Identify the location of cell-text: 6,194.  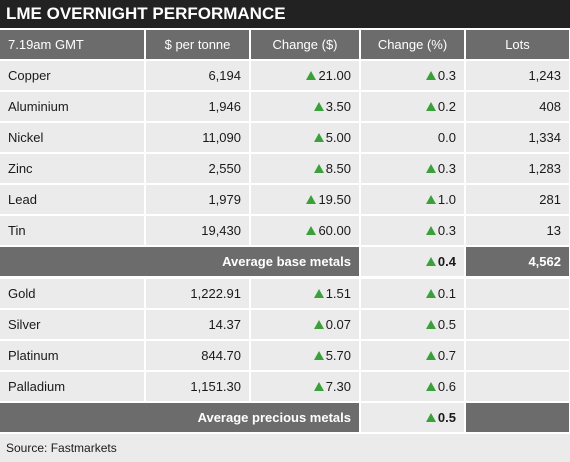
(224, 75).